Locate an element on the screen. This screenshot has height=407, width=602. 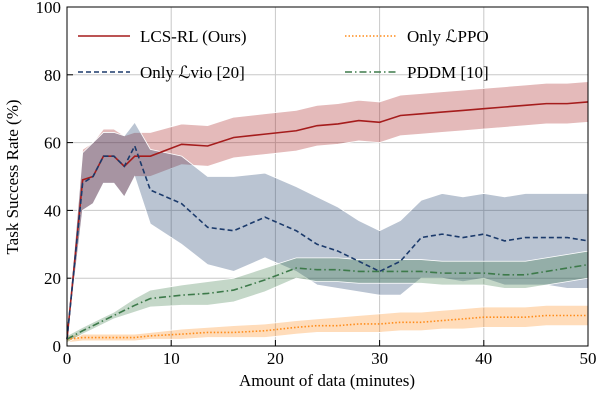
y-tick-label: 20 is located at coordinates (52, 278).